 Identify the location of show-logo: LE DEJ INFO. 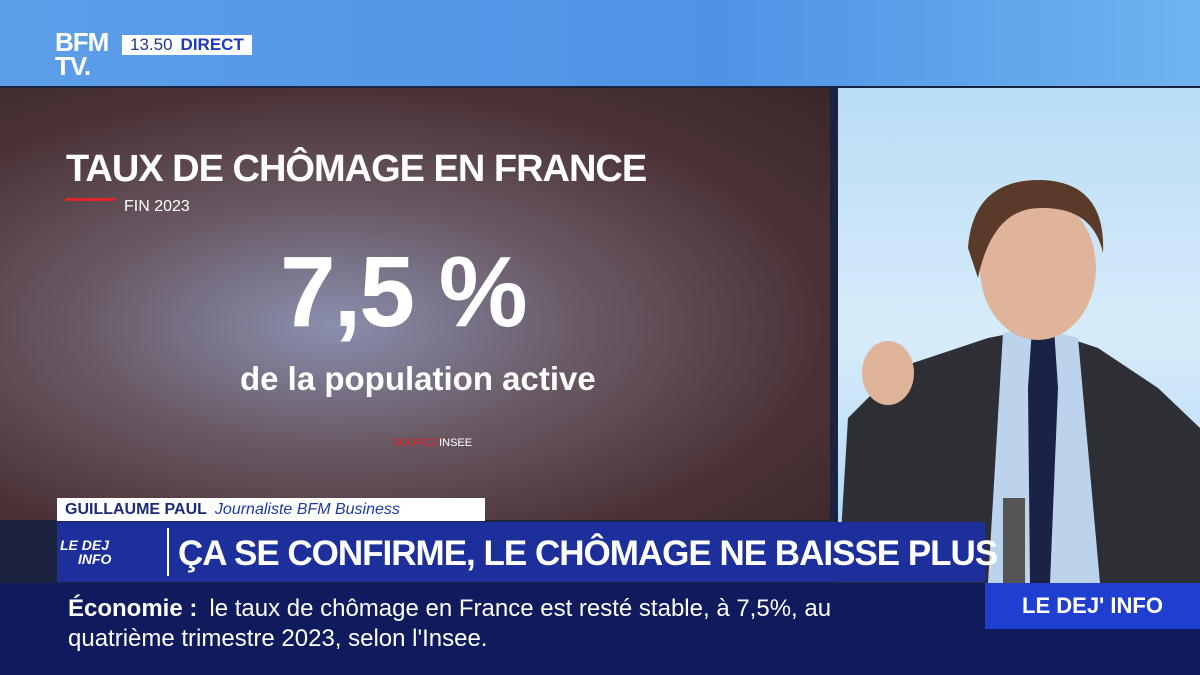
(110, 552).